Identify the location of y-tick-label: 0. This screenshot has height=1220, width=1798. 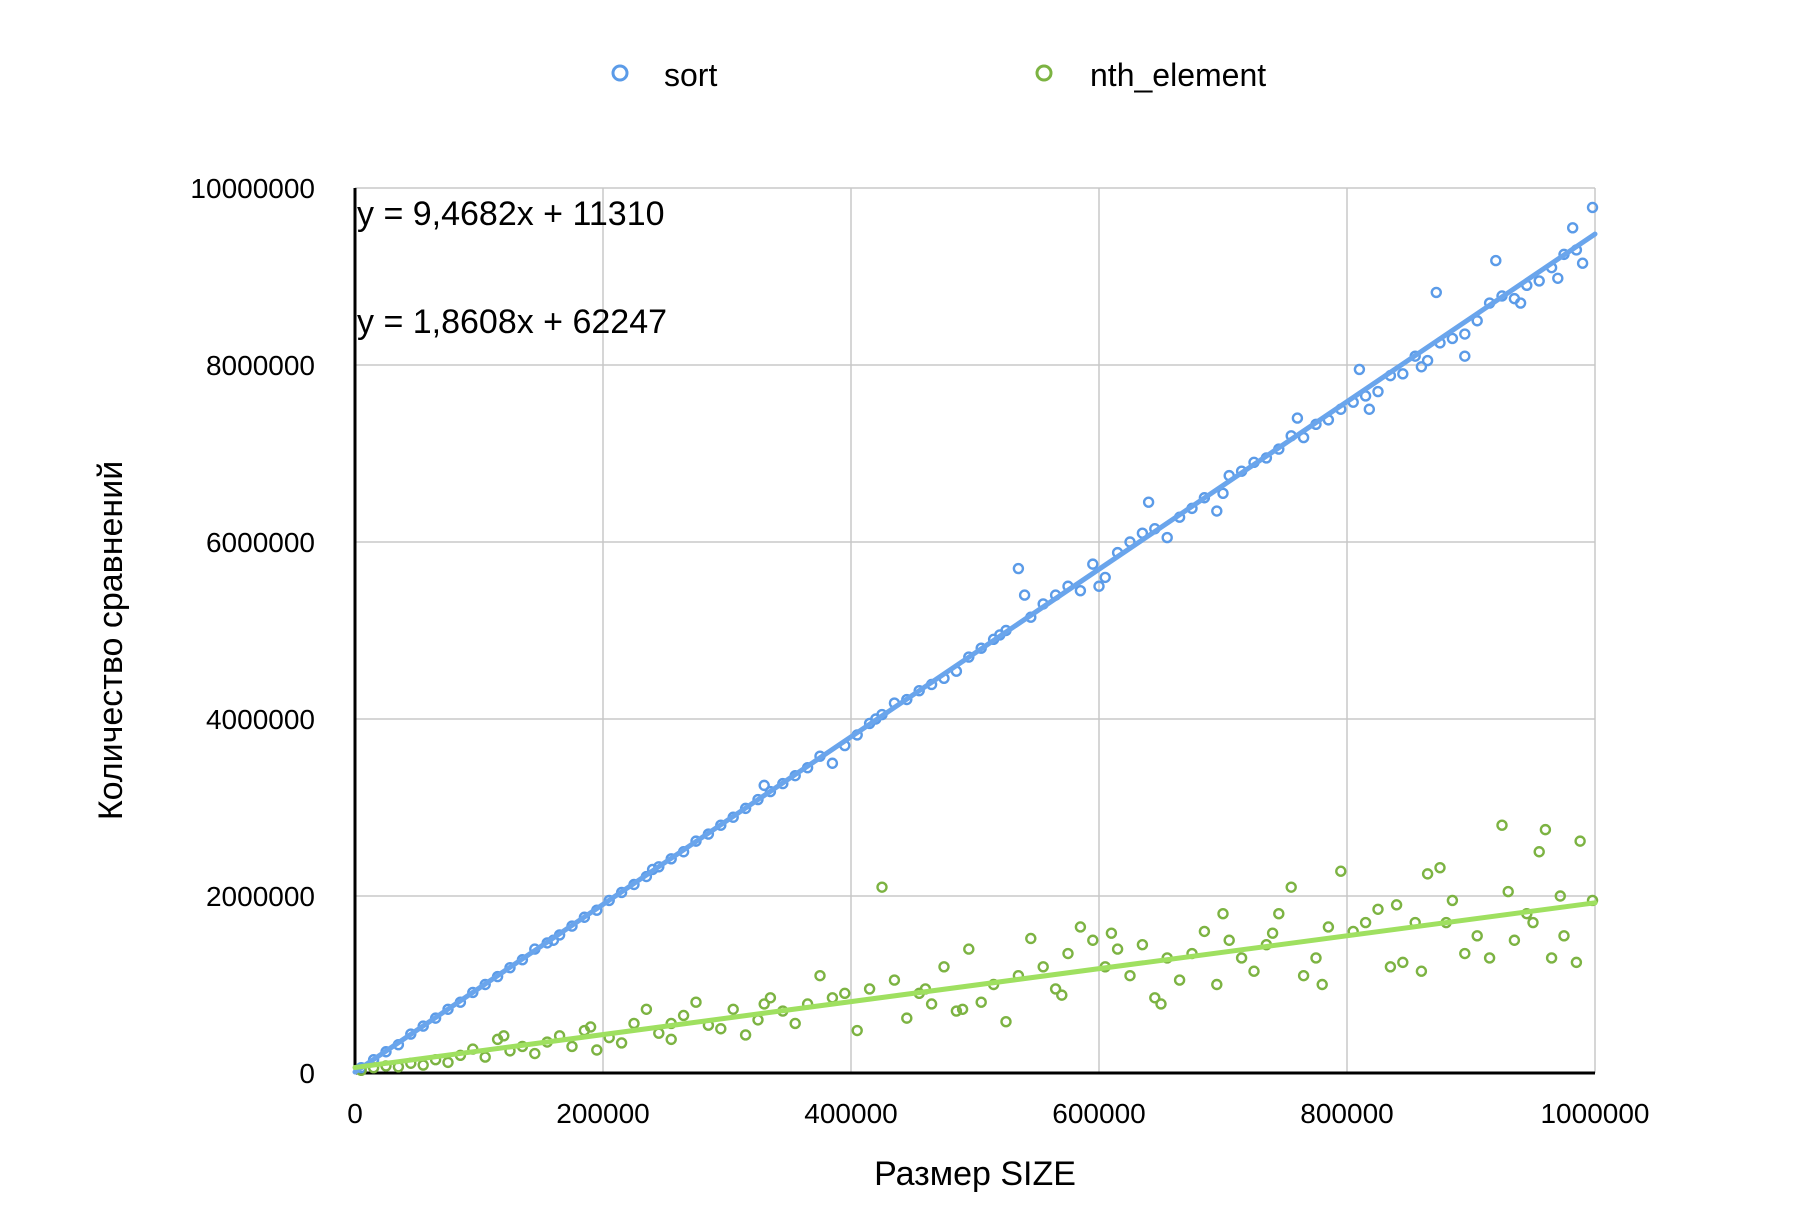
(307, 1073).